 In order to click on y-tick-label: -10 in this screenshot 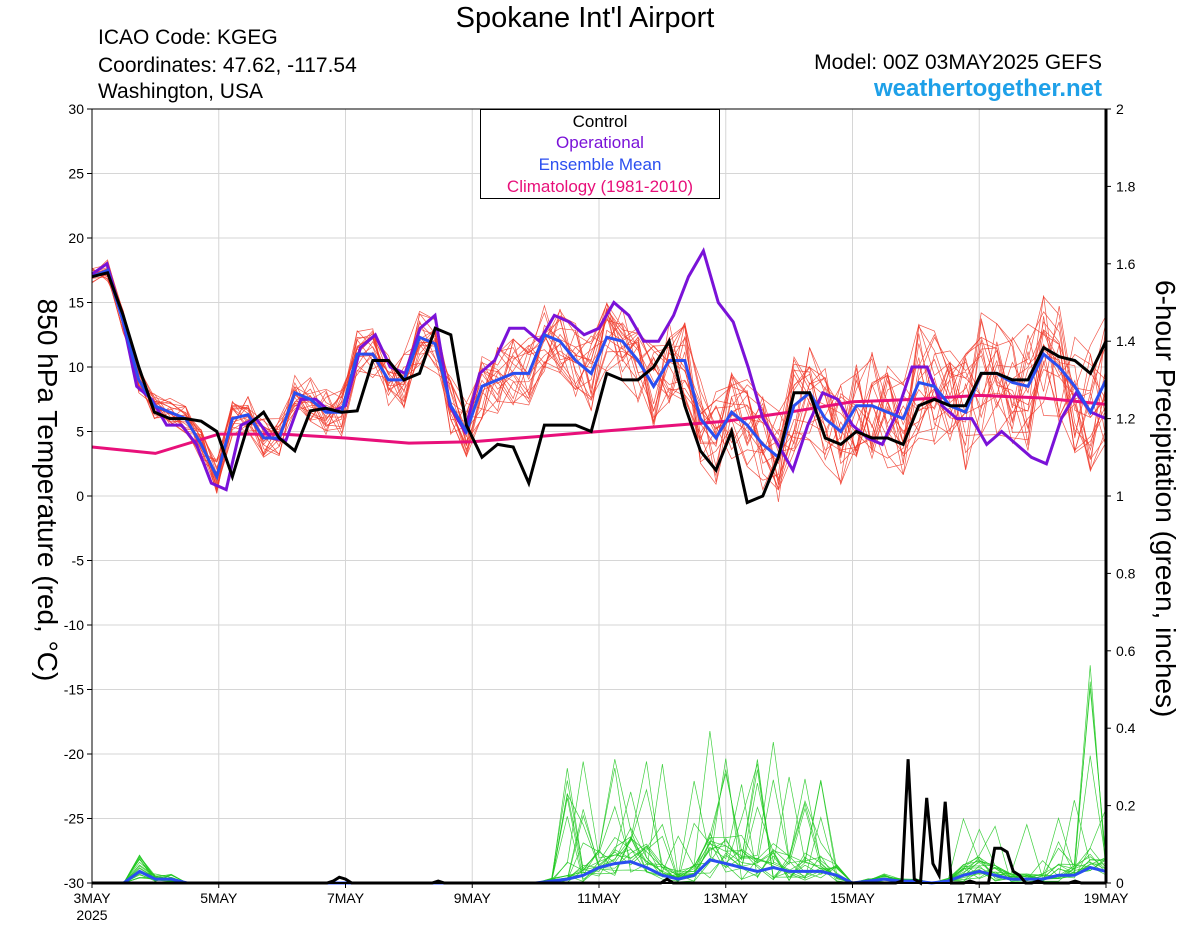, I will do `click(74, 625)`.